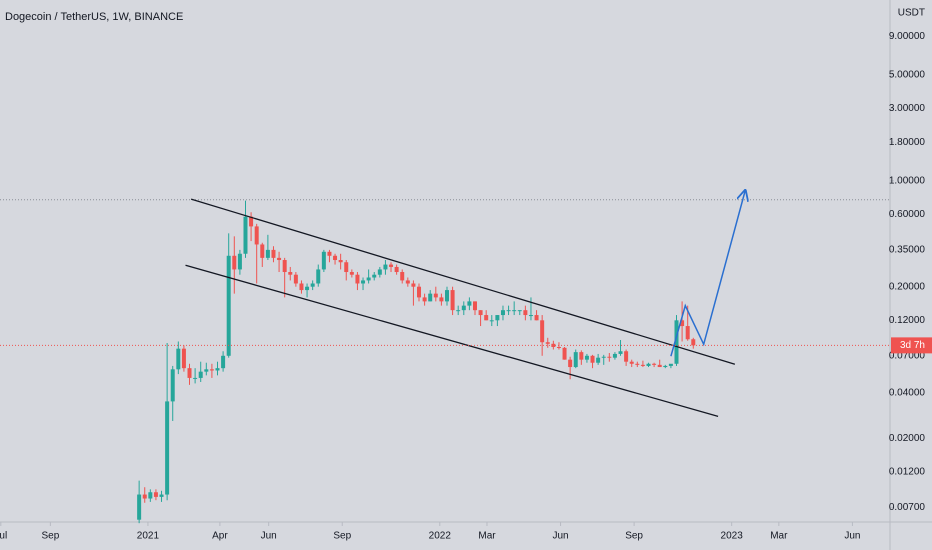 The image size is (932, 550). What do you see at coordinates (907, 507) in the screenshot?
I see `y-tick-label: 0.00700` at bounding box center [907, 507].